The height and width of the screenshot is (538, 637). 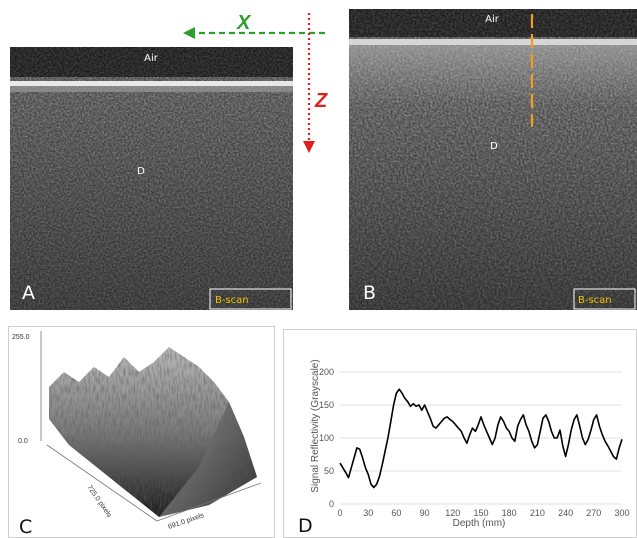 What do you see at coordinates (479, 523) in the screenshot?
I see `x-axis-title: Depth (mm)` at bounding box center [479, 523].